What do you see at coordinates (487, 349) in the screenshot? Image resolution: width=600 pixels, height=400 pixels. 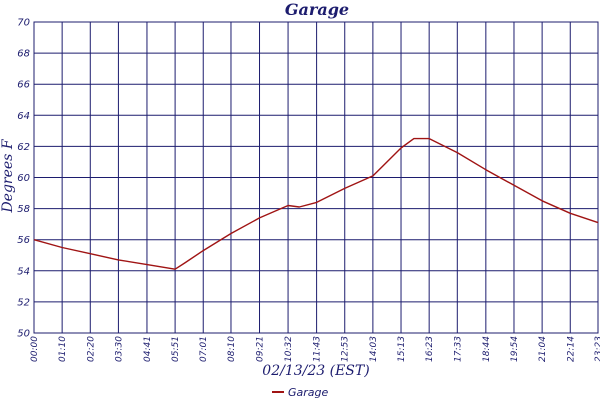 I see `x-tick-label: 18:44` at bounding box center [487, 349].